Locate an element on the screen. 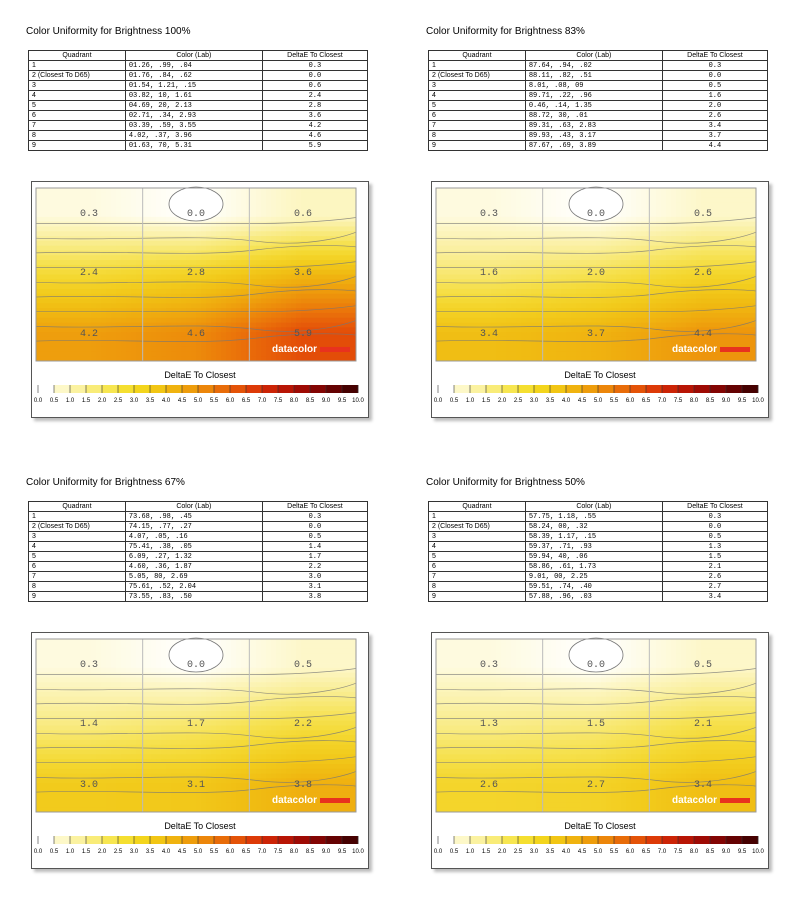 This screenshot has width=800, height=901. table-row: 5 0.46, .14, 1.35 2.0 is located at coordinates (598, 105).